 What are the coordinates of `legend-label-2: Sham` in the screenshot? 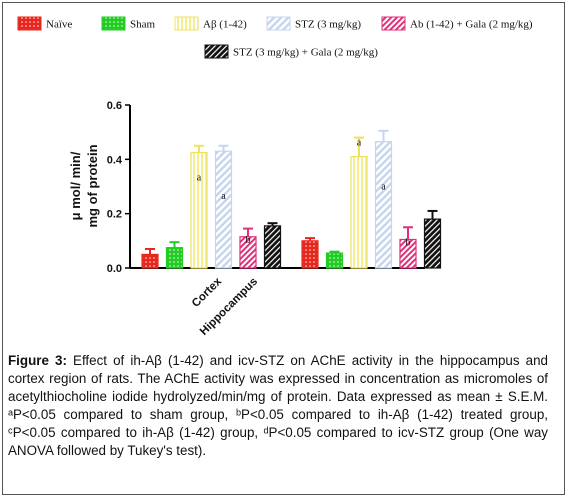 It's located at (143, 25).